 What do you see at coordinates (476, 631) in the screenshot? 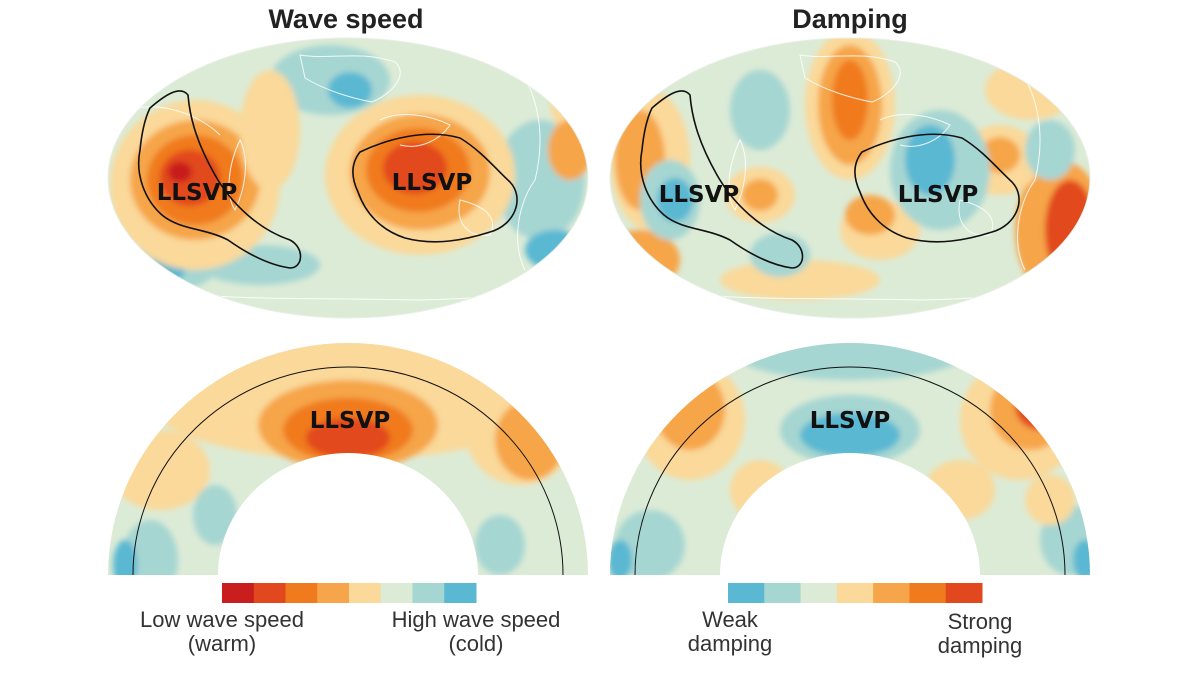
I see `high-wave-speed-label: High wave speed (cold)` at bounding box center [476, 631].